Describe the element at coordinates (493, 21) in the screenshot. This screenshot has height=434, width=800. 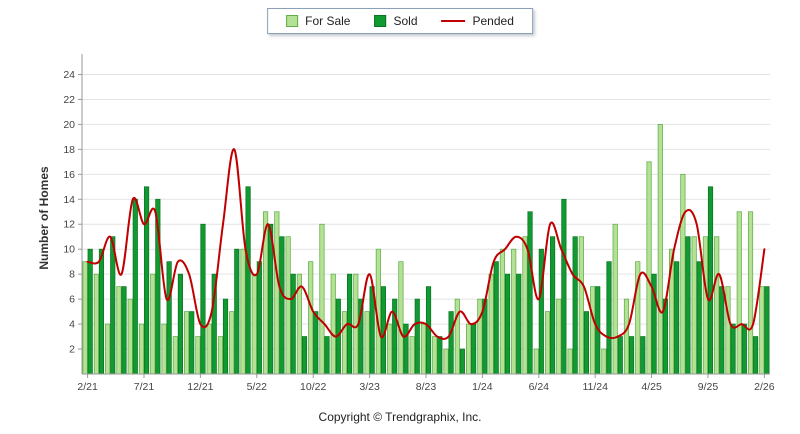
I see `legend-label-pended: Pended` at that location.